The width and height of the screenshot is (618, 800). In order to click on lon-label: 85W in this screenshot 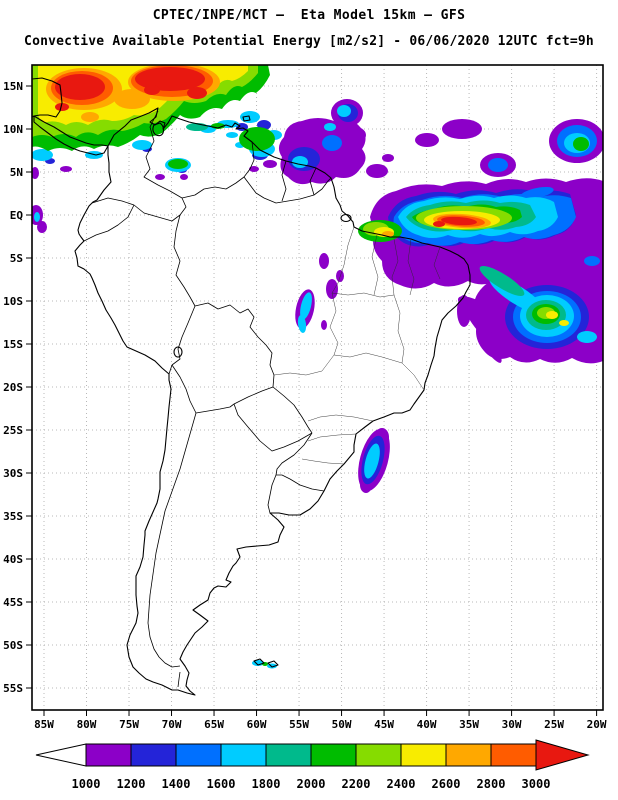, I will do `click(44, 724)`.